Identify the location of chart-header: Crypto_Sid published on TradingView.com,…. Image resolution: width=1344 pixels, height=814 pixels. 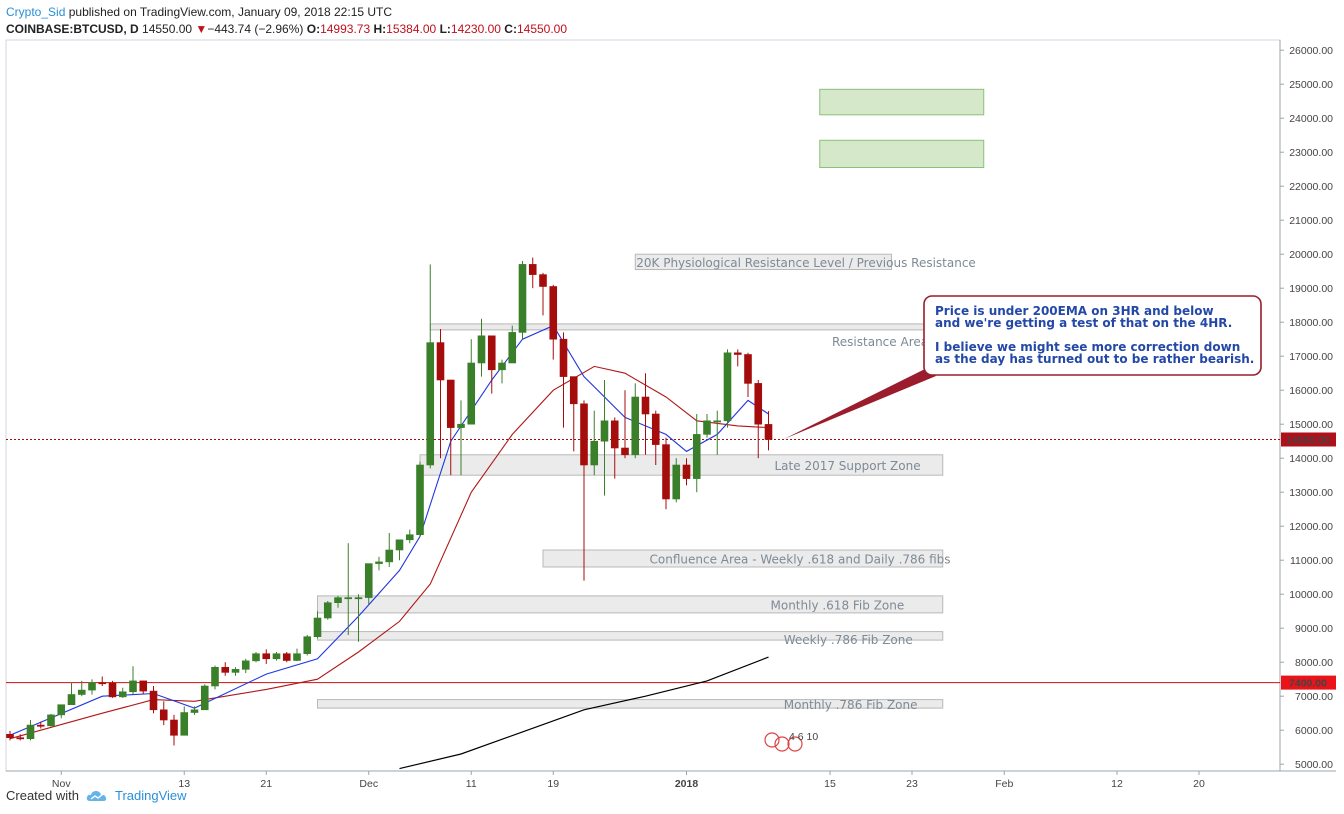
(286, 21).